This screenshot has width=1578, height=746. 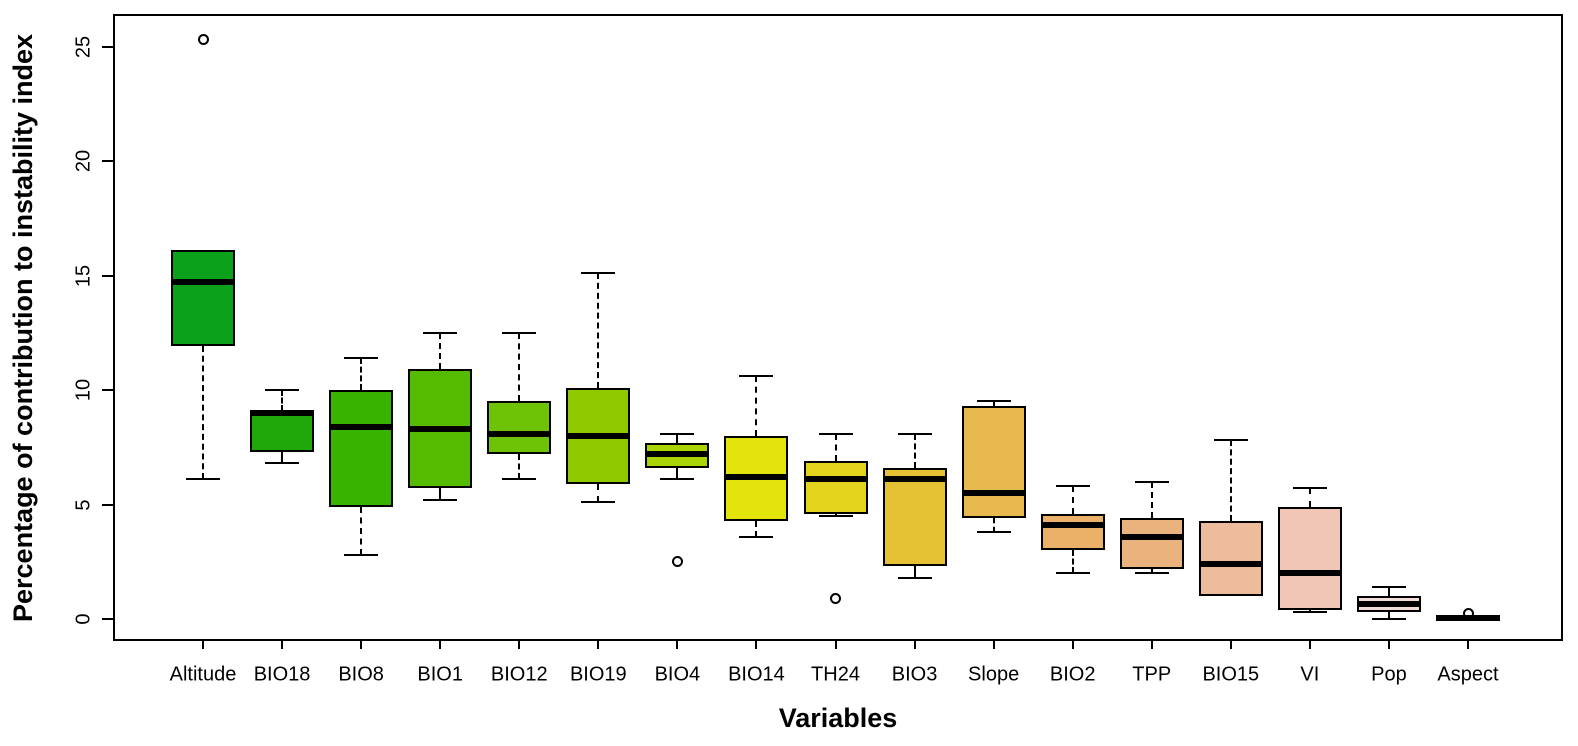 I want to click on x-tick-label: Pop, so click(x=1389, y=674).